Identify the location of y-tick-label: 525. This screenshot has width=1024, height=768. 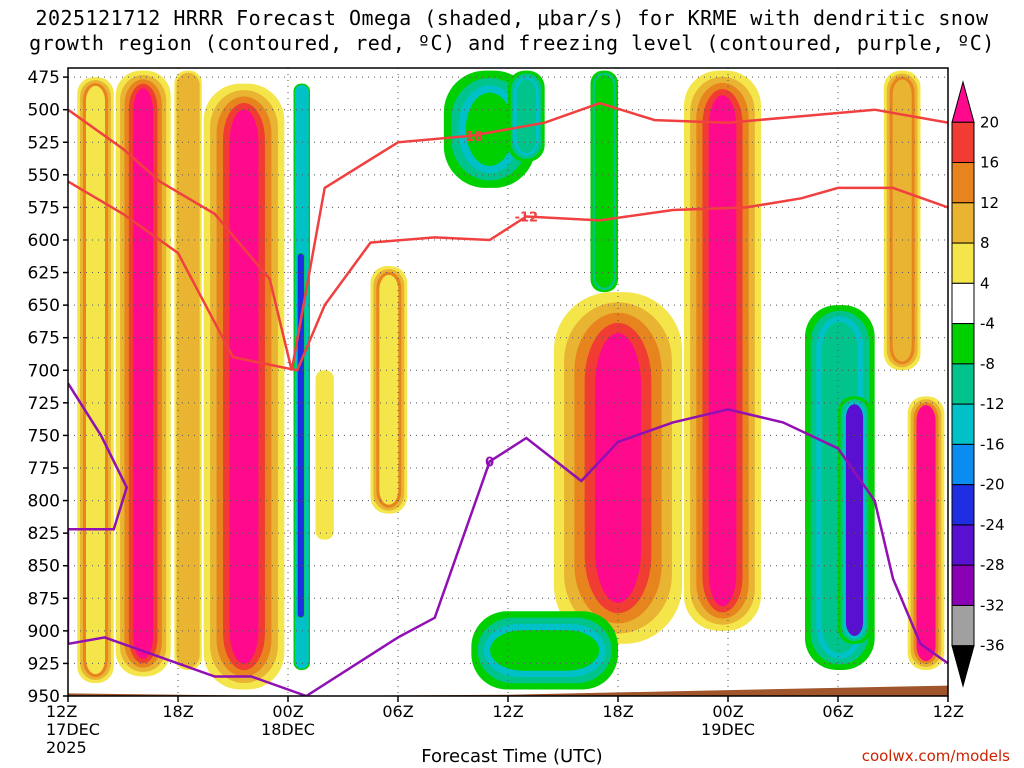
(44, 143).